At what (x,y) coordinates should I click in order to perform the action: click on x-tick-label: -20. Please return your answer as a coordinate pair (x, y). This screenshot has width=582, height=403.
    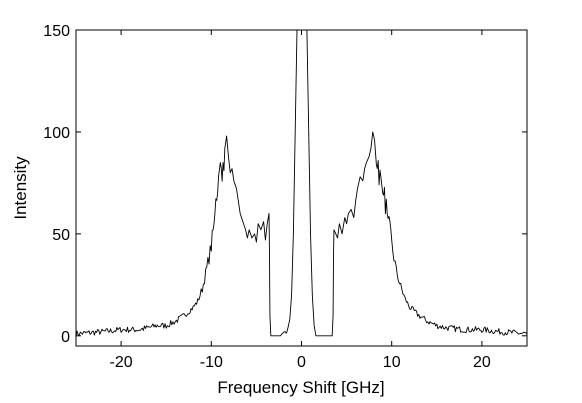
    Looking at the image, I should click on (121, 362).